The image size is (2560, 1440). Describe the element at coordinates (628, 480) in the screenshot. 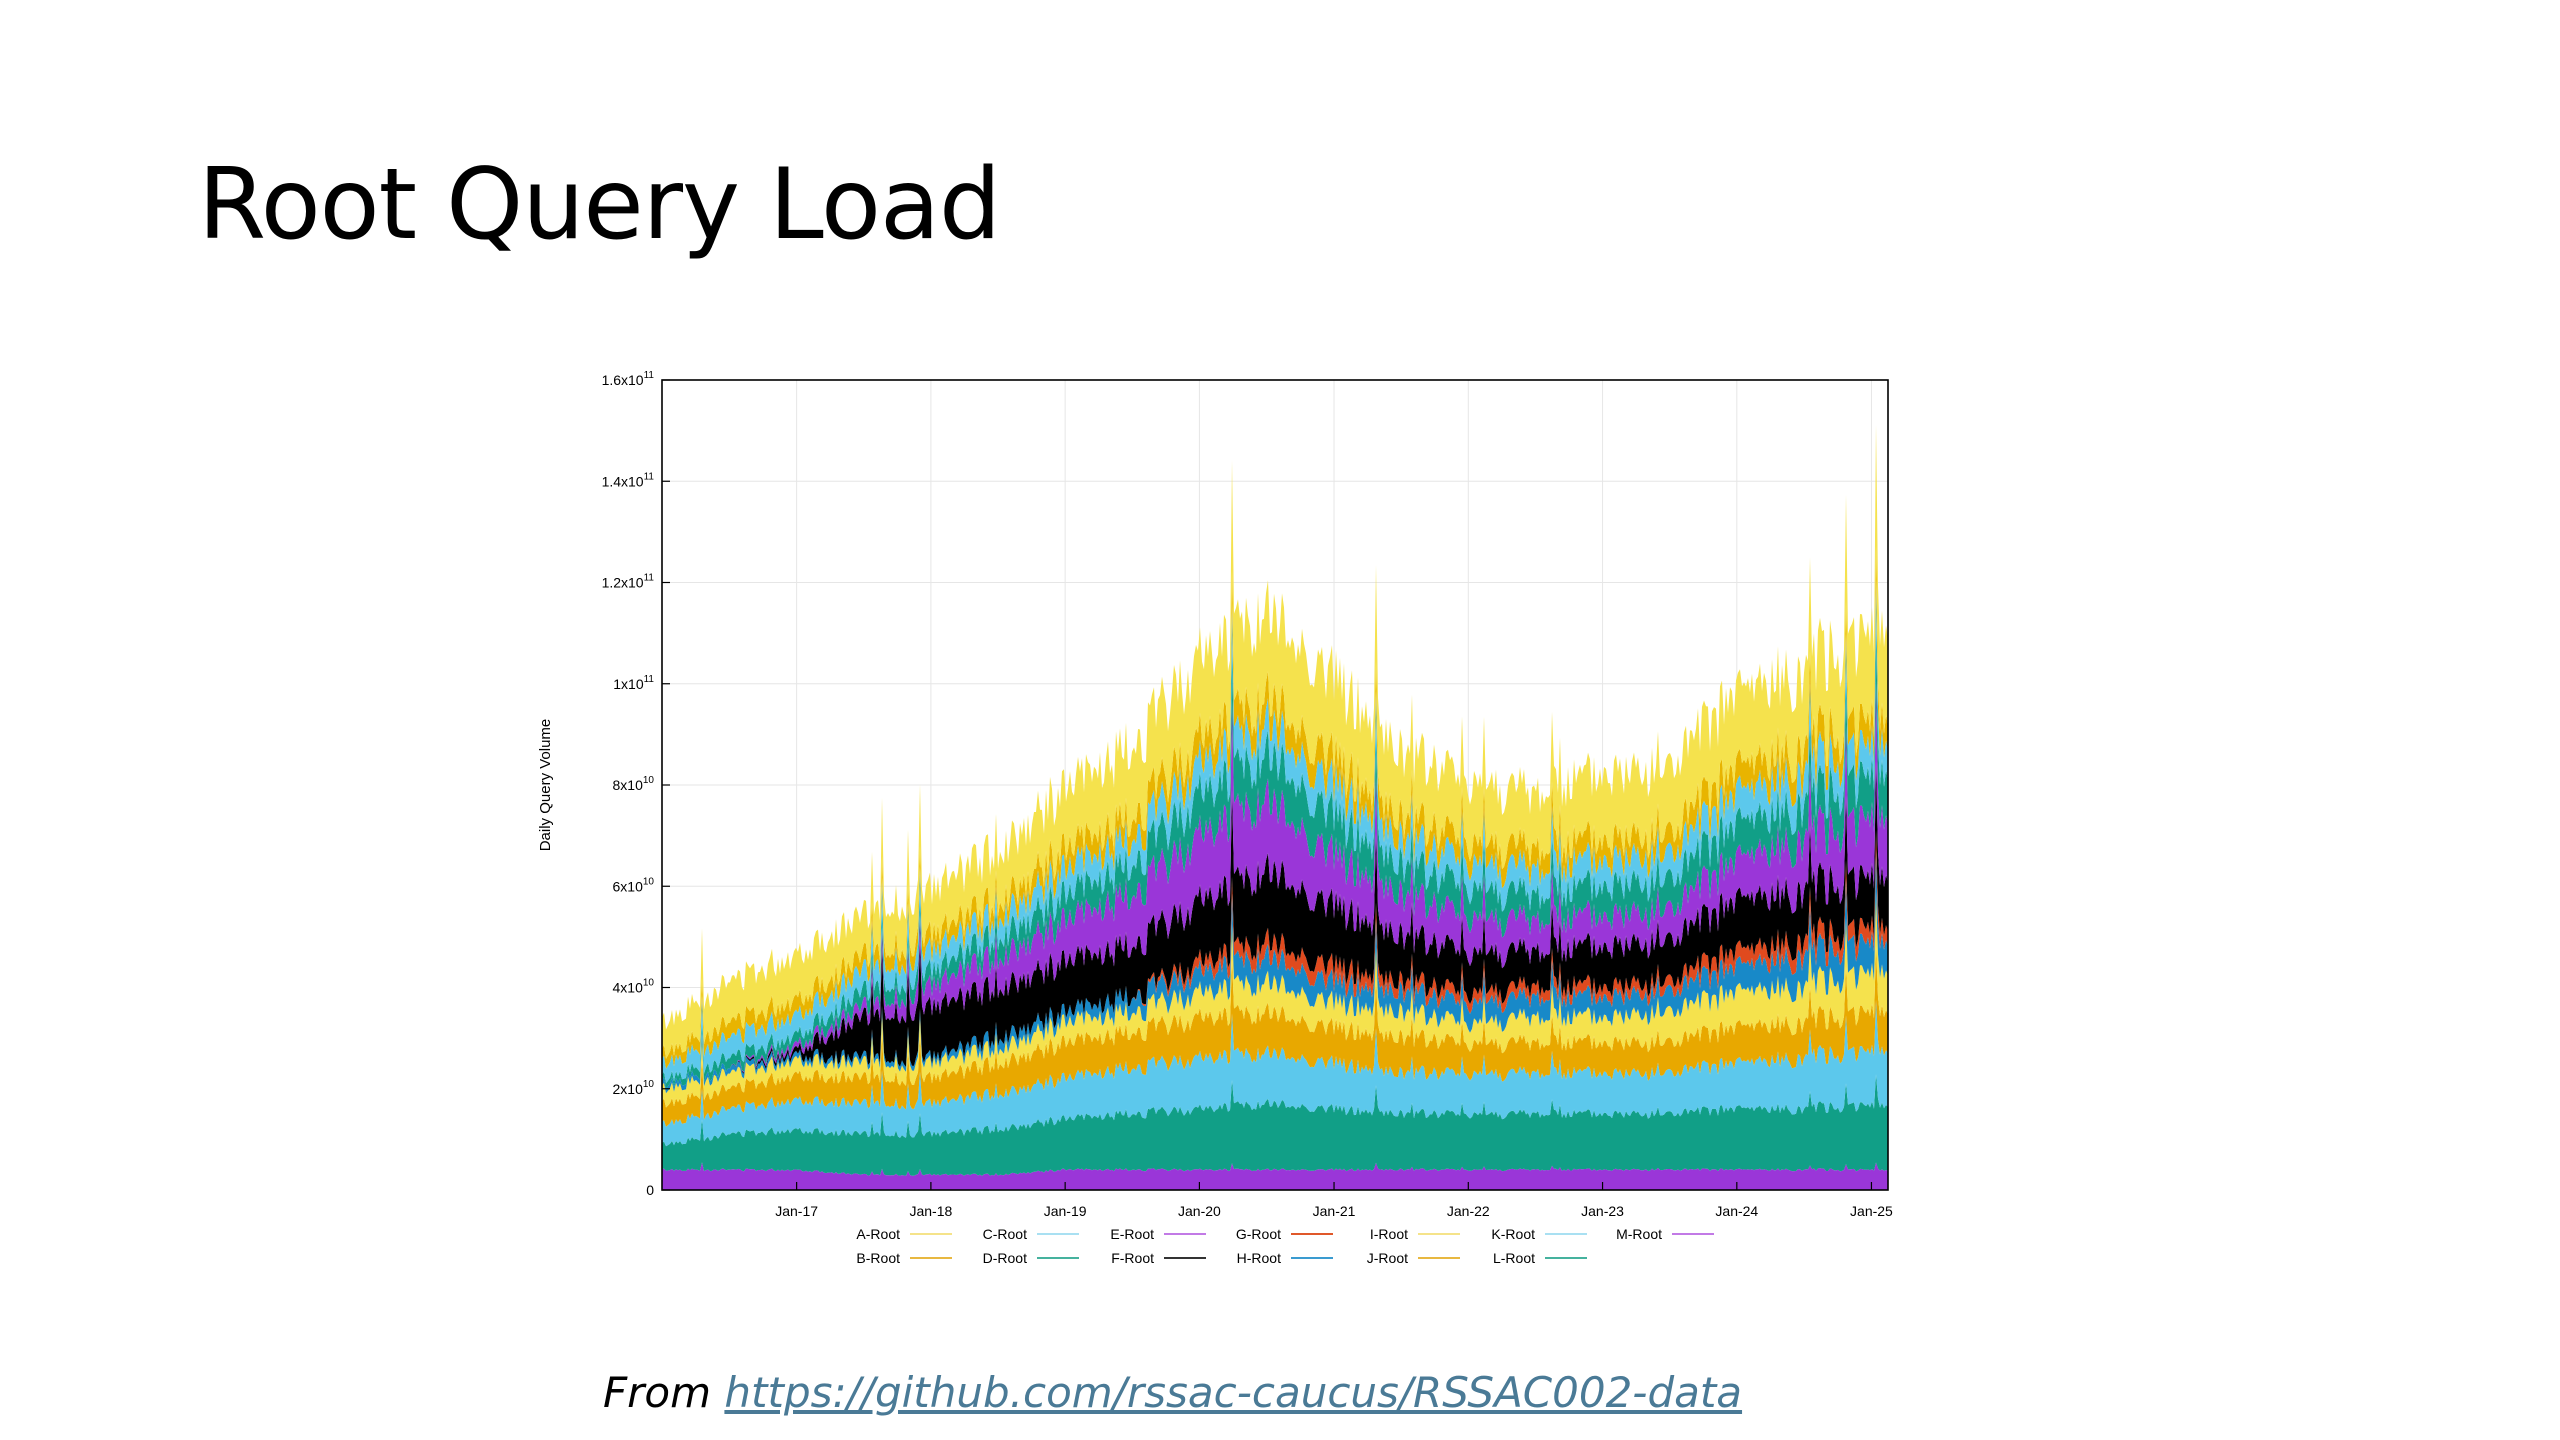

I see `y-tick-label: 1.4x10¹¹` at that location.